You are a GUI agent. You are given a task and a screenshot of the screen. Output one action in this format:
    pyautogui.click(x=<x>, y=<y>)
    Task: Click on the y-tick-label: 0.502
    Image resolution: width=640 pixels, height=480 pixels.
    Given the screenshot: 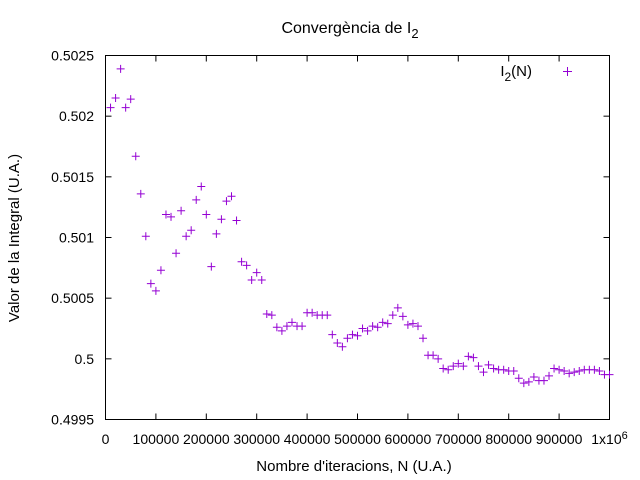 What is the action you would take?
    pyautogui.click(x=76, y=116)
    